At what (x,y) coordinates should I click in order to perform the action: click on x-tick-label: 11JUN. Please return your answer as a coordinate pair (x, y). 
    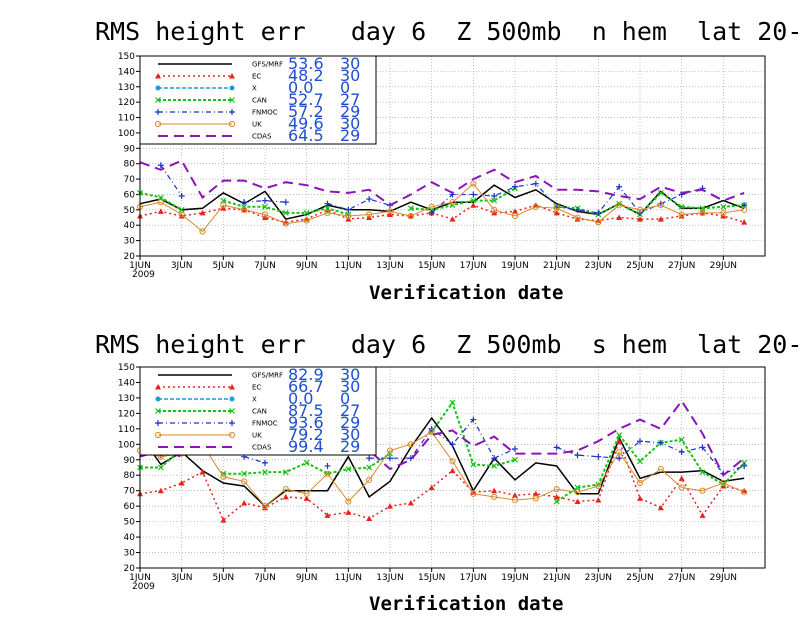
    Looking at the image, I should click on (348, 578).